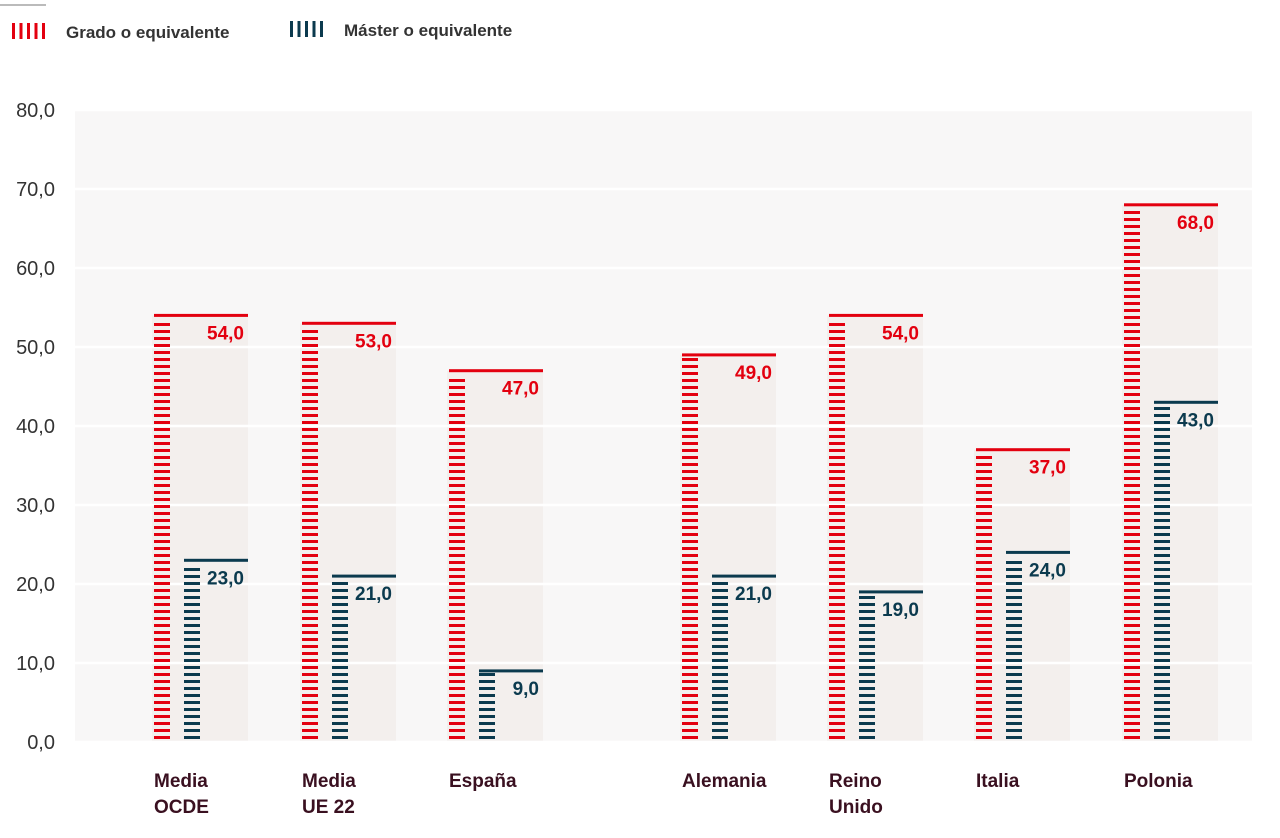 The image size is (1280, 838). Describe the element at coordinates (13, 31) in the screenshot. I see `legend-dash` at that location.